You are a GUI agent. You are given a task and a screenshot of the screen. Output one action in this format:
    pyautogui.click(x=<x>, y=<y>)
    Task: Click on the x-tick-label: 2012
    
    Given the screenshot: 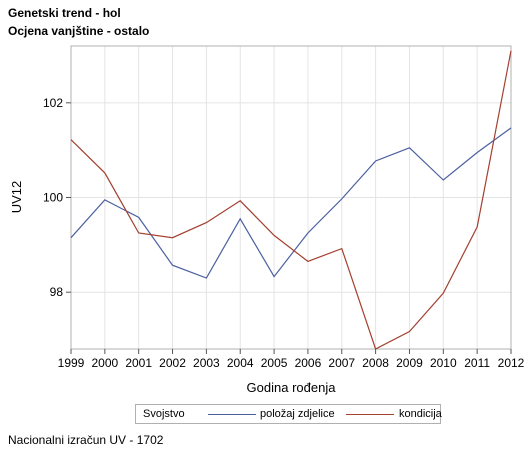 What is the action you would take?
    pyautogui.click(x=511, y=363)
    